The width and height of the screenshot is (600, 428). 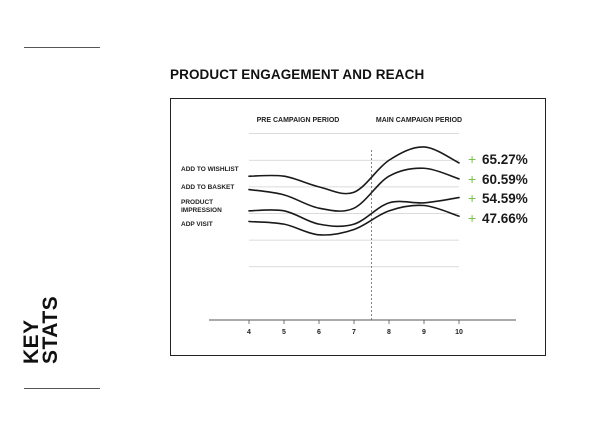 What do you see at coordinates (197, 224) in the screenshot?
I see `series-label-4: ADP VISIT` at bounding box center [197, 224].